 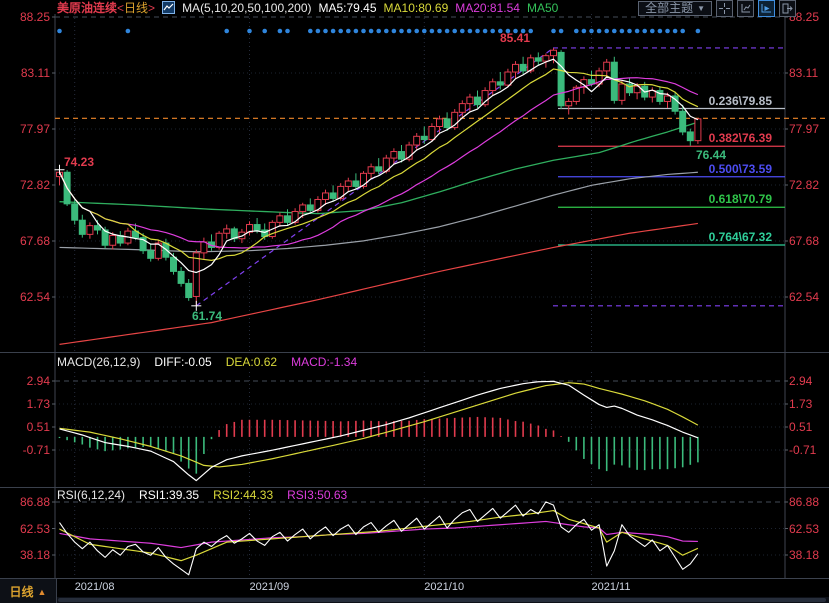 What do you see at coordinates (542, 7) in the screenshot?
I see `ma50-value: MA50` at bounding box center [542, 7].